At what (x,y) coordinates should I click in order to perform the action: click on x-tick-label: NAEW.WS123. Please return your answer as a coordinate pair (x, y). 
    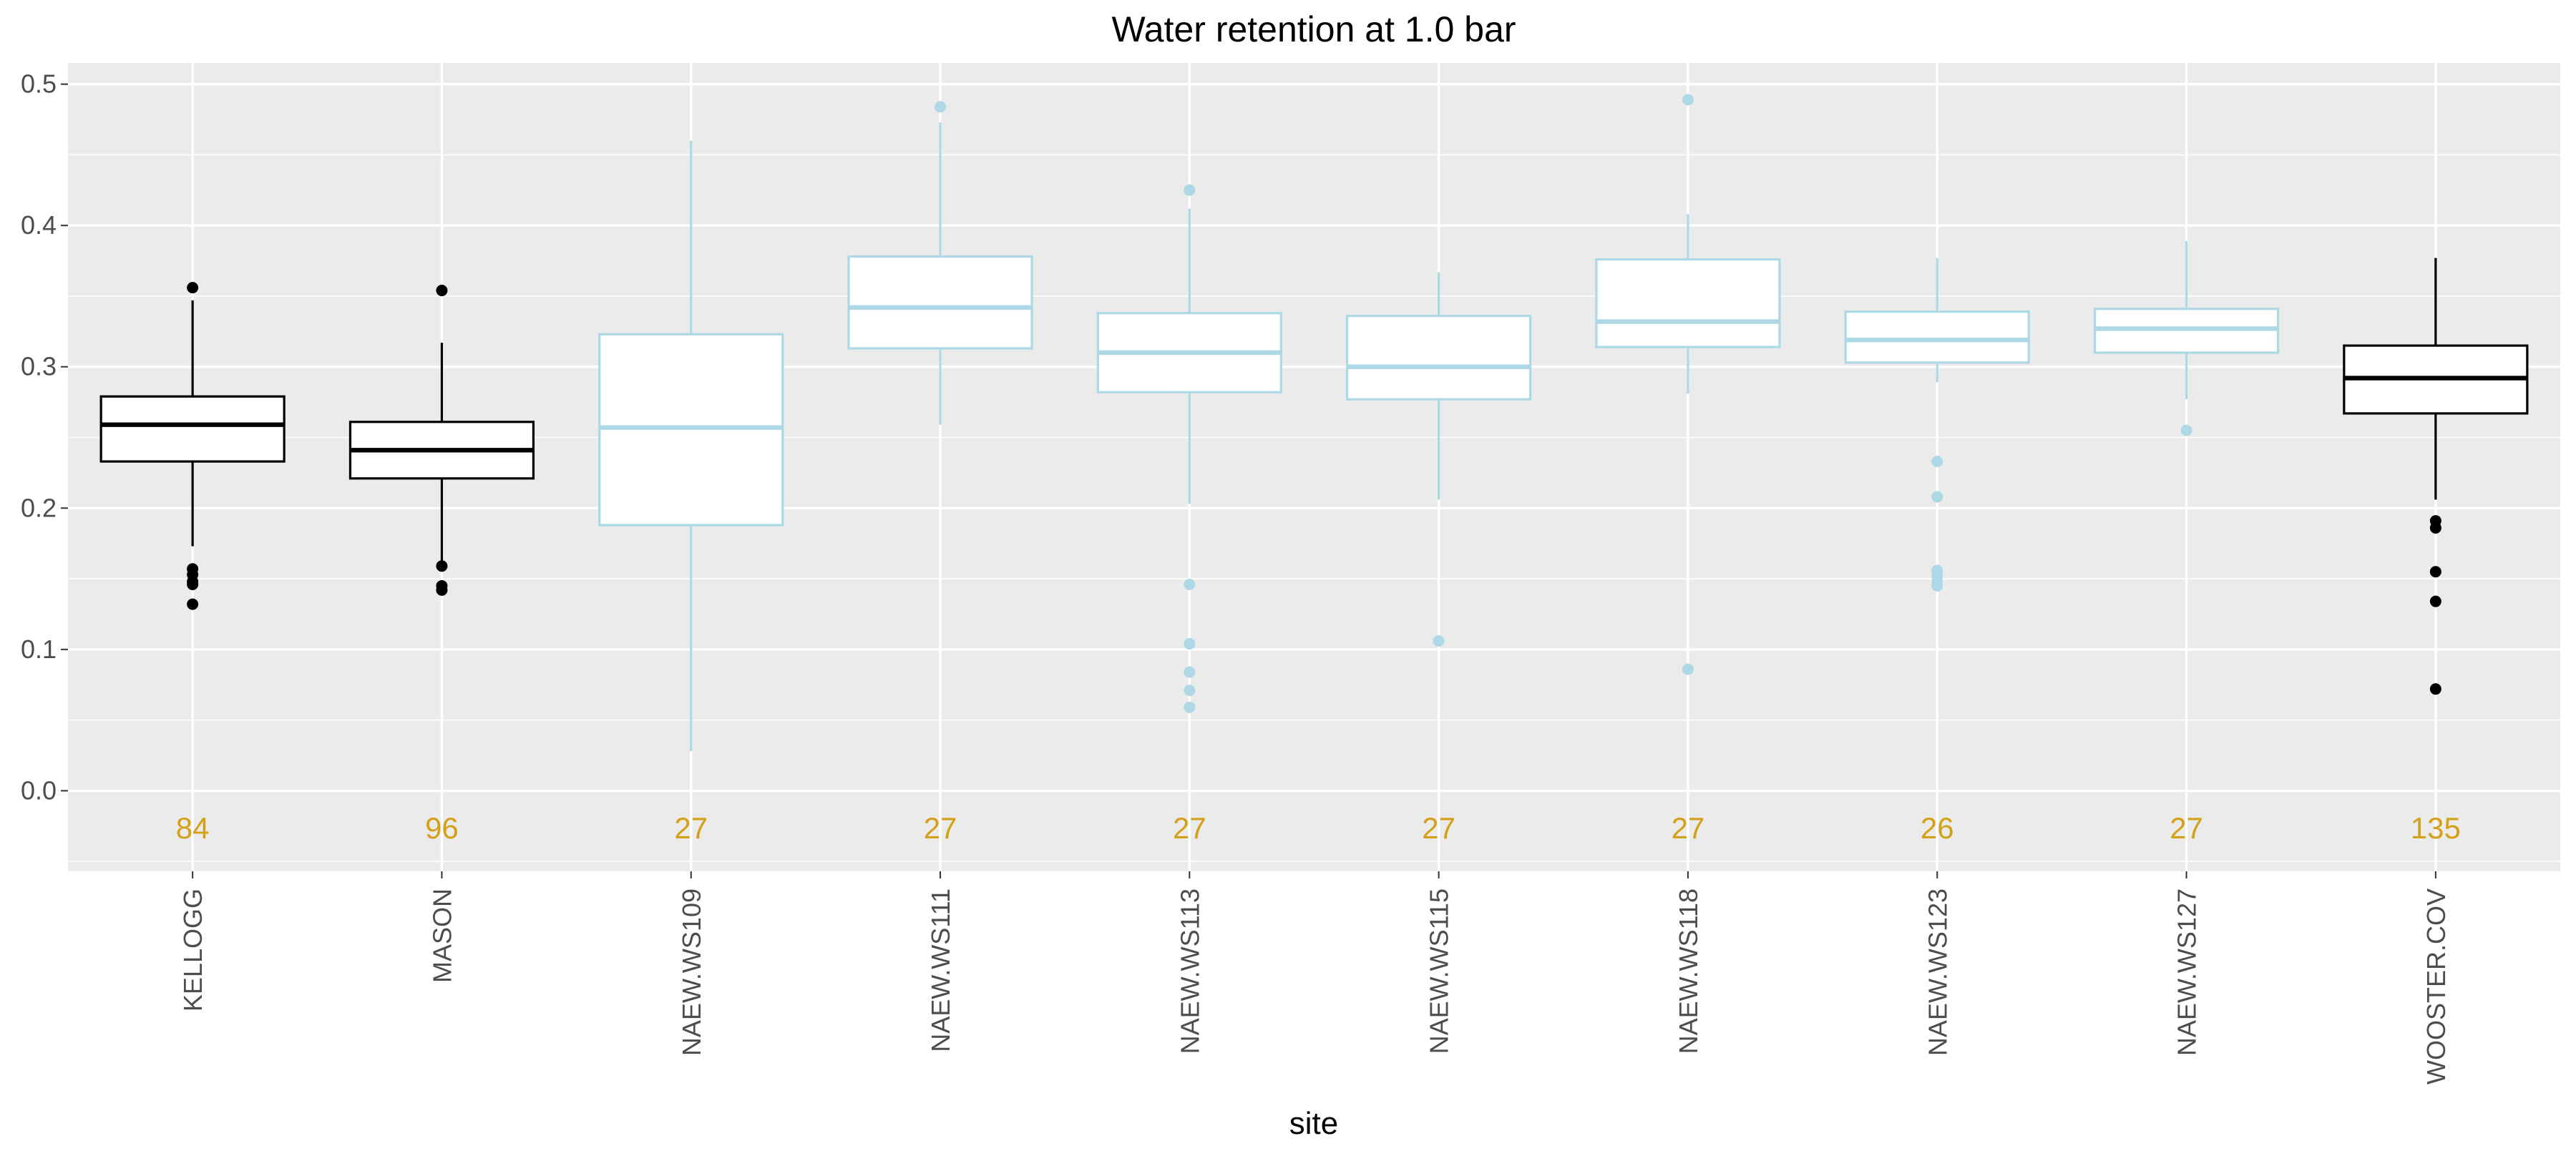
    Looking at the image, I should click on (1937, 972).